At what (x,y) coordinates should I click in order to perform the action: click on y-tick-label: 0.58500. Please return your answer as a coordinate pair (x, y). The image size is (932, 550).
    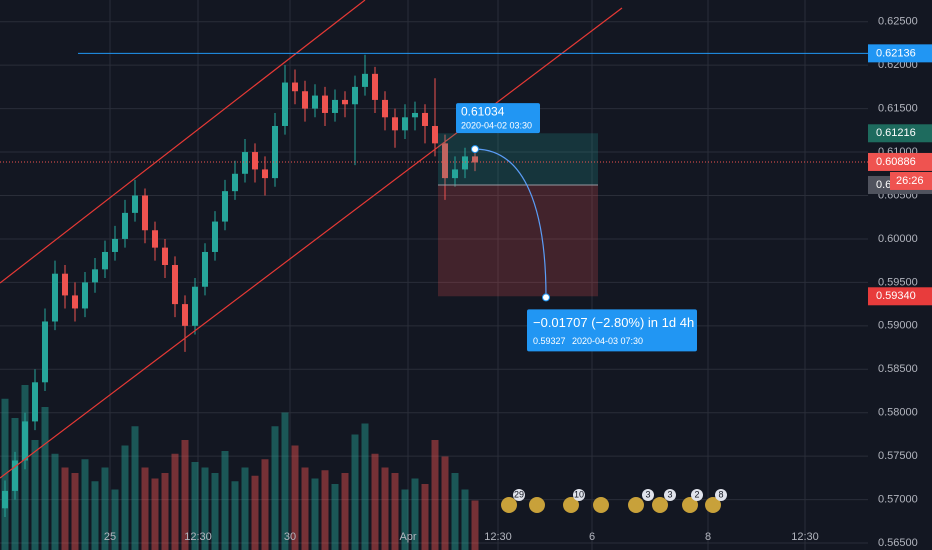
    Looking at the image, I should click on (898, 369).